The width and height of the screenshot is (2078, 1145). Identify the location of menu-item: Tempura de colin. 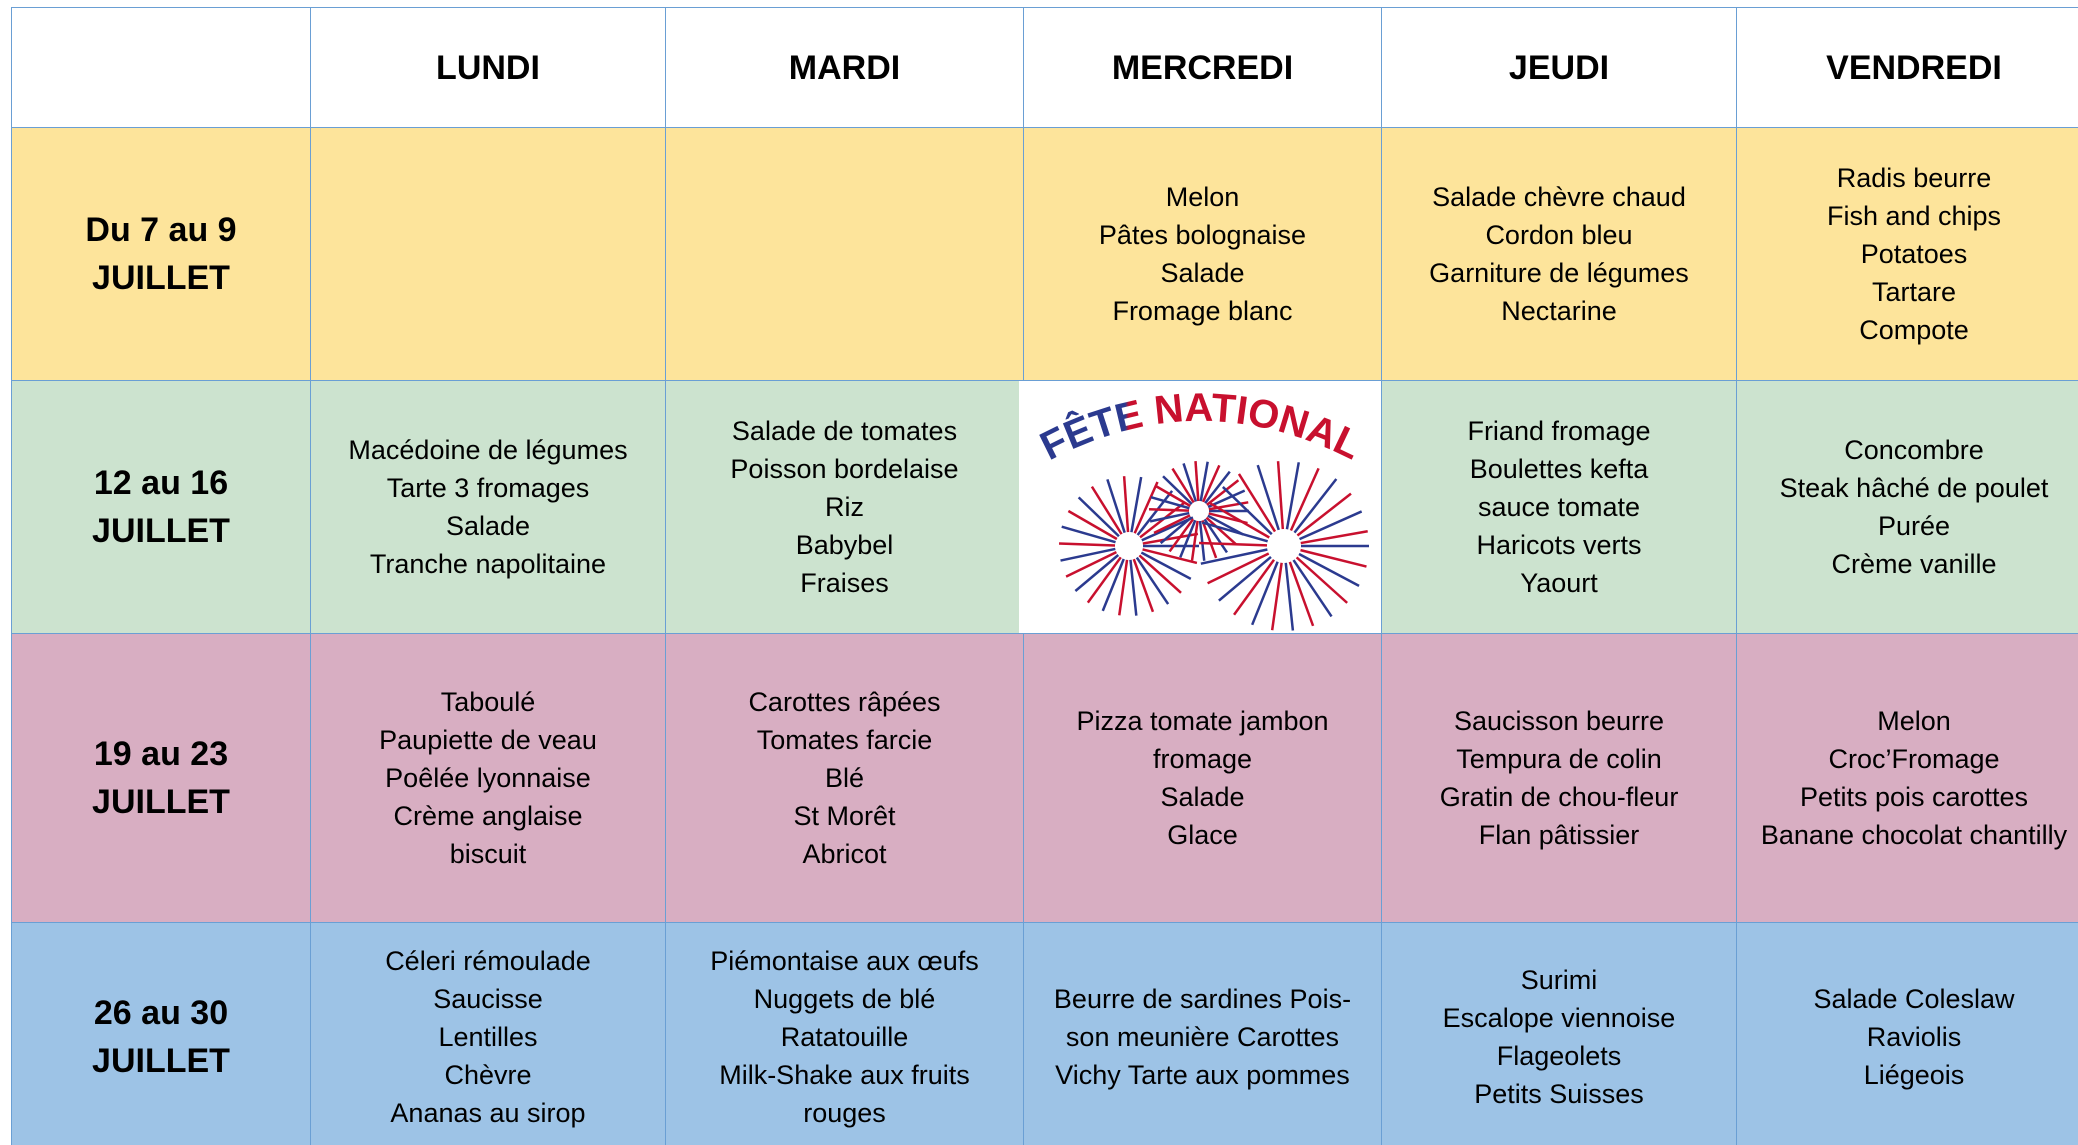
(1559, 759).